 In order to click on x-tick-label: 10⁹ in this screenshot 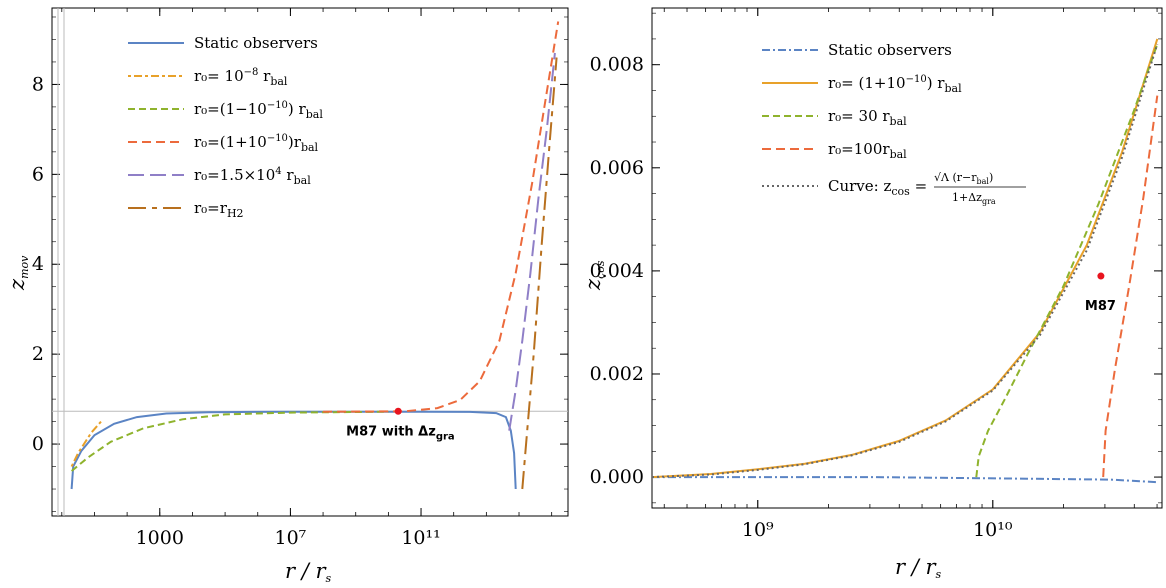, I will do `click(758, 530)`.